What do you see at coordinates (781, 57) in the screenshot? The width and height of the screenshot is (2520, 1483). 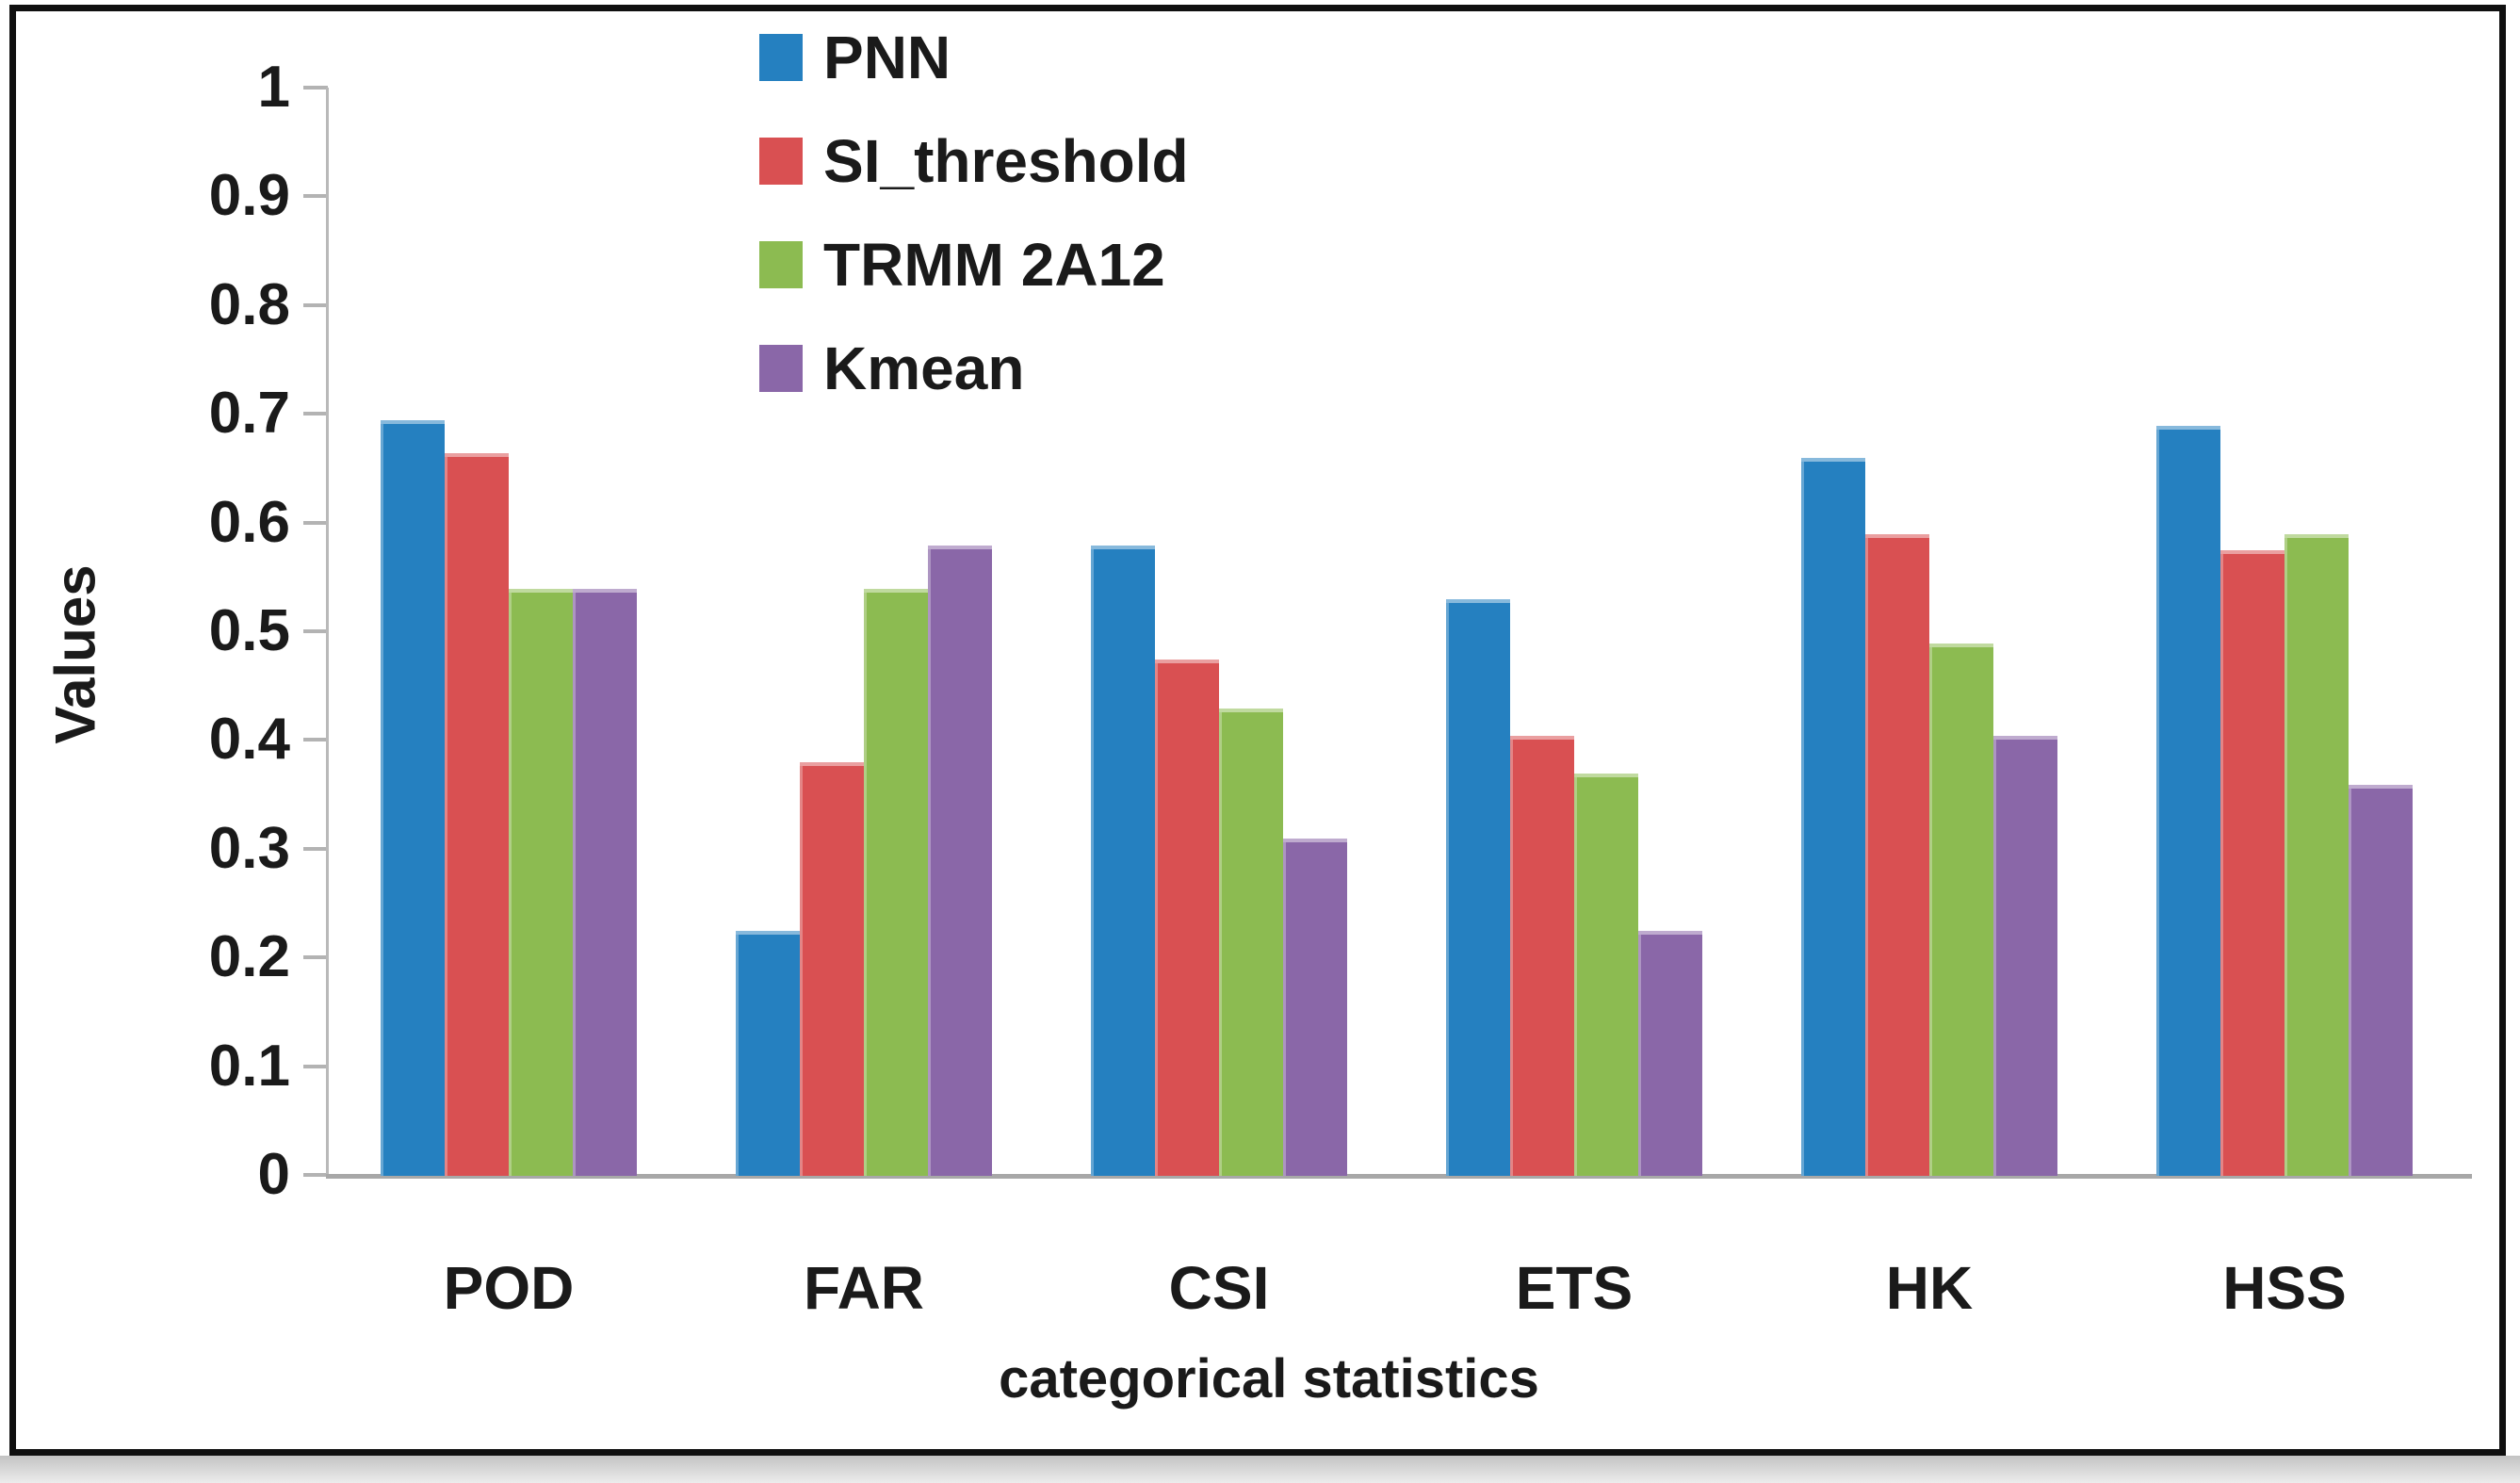 I see `legend-swatch-pnn` at bounding box center [781, 57].